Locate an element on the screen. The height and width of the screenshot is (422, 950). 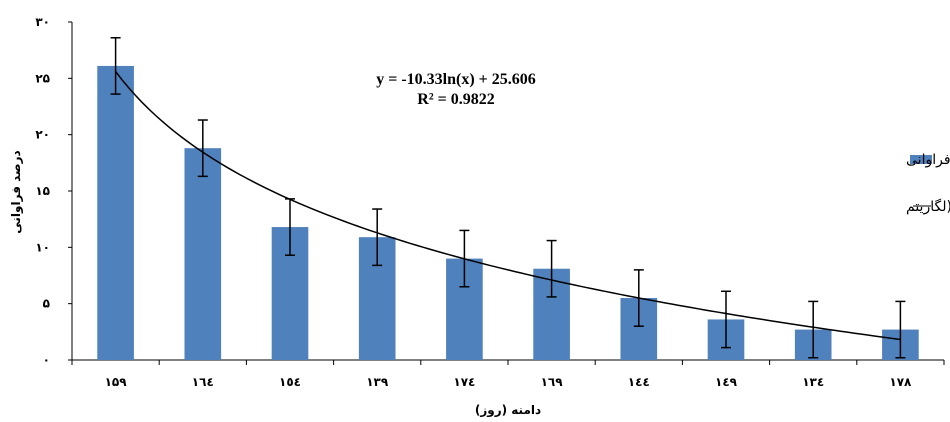
x-tick-label: ۱٧٤ is located at coordinates (464, 382).